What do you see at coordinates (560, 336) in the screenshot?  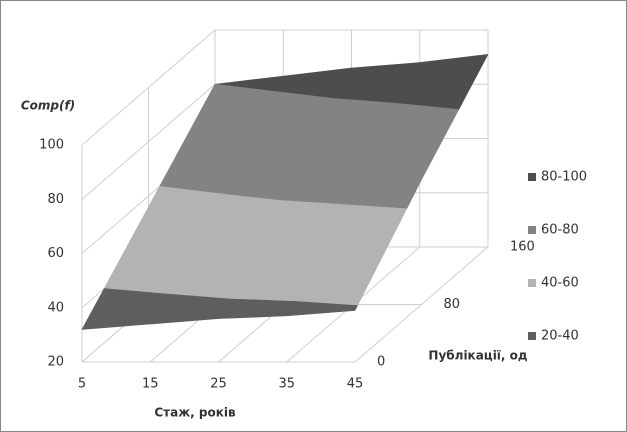 I see `legend-label: 20-40` at bounding box center [560, 336].